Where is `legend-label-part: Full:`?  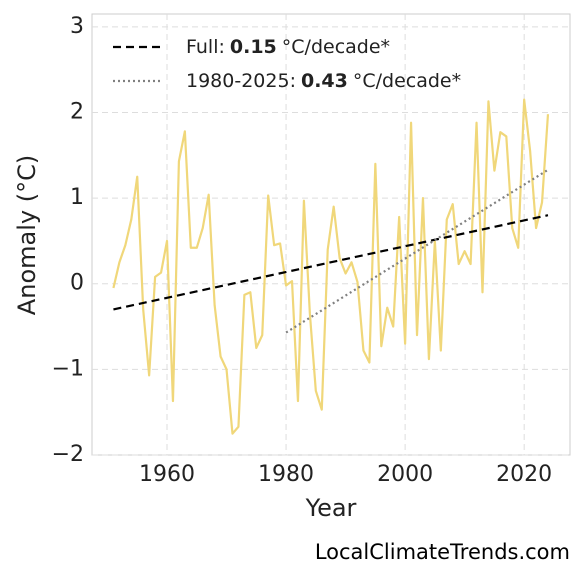 legend-label-part: Full: is located at coordinates (205, 47).